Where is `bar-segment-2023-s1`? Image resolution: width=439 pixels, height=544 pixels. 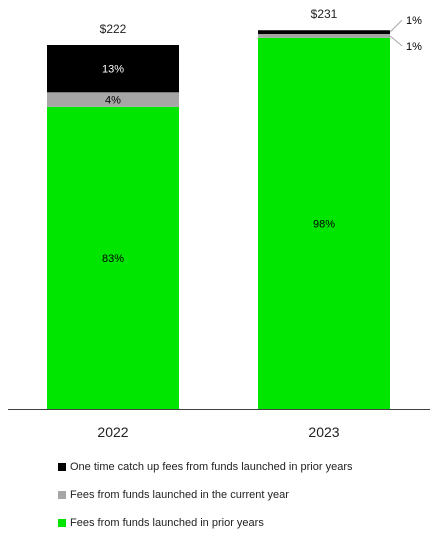
bar-segment-2023-s1 is located at coordinates (324, 36).